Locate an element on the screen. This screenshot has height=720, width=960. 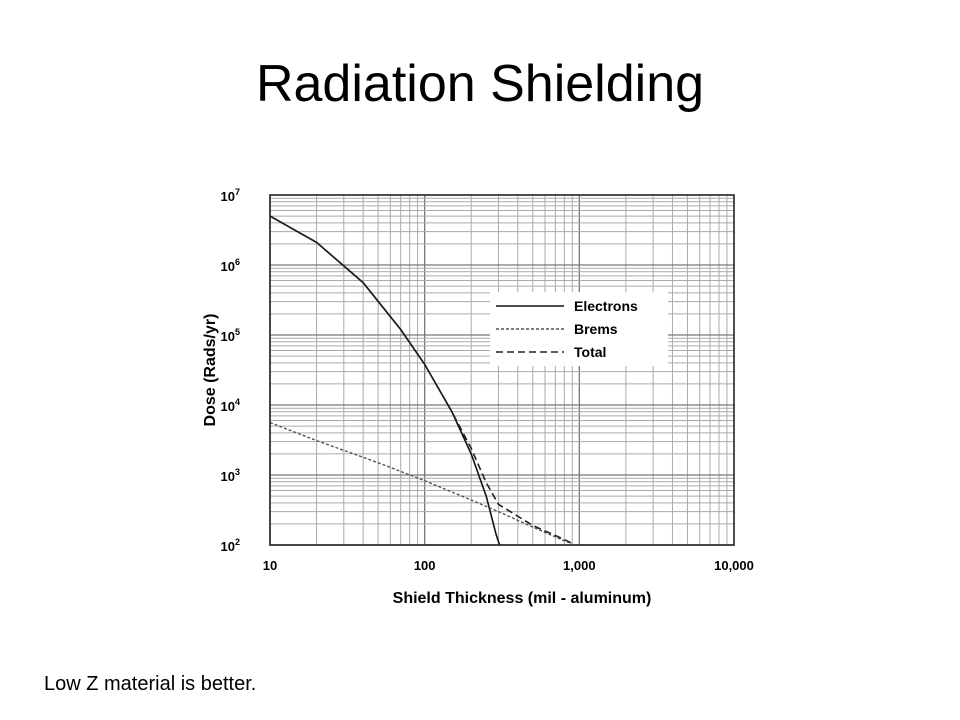
x-tick-label: 1,000 is located at coordinates (579, 565).